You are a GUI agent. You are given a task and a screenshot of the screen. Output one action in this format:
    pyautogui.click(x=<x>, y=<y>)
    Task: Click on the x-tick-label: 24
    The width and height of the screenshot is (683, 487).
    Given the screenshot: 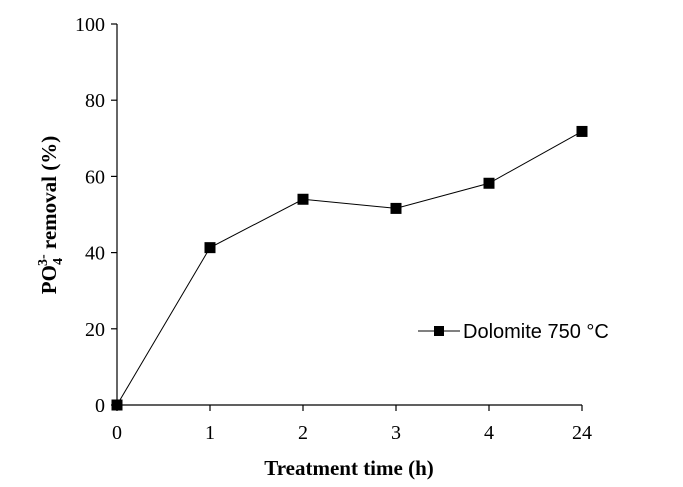 What is the action you would take?
    pyautogui.click(x=582, y=433)
    